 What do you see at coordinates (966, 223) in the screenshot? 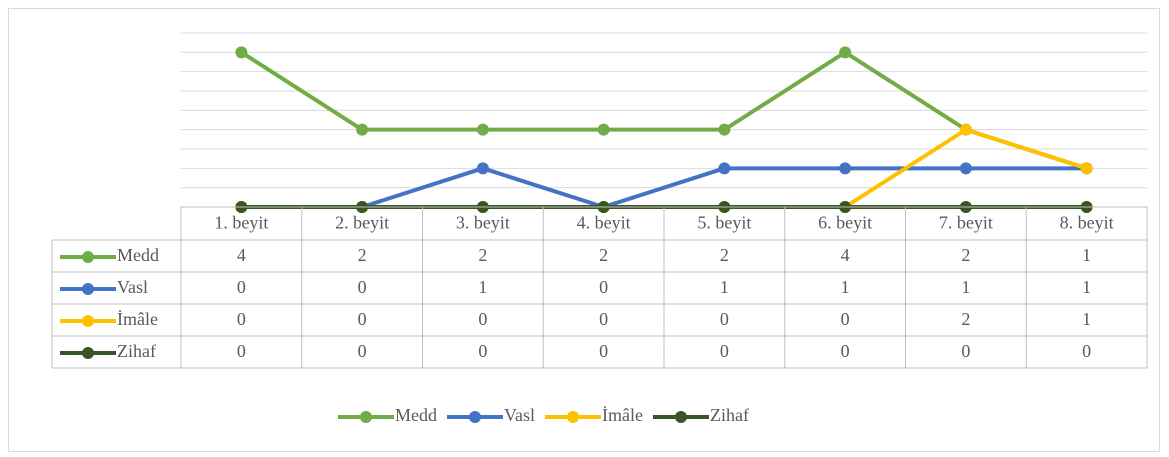
I see `x-tick-label: 7. beyit` at bounding box center [966, 223].